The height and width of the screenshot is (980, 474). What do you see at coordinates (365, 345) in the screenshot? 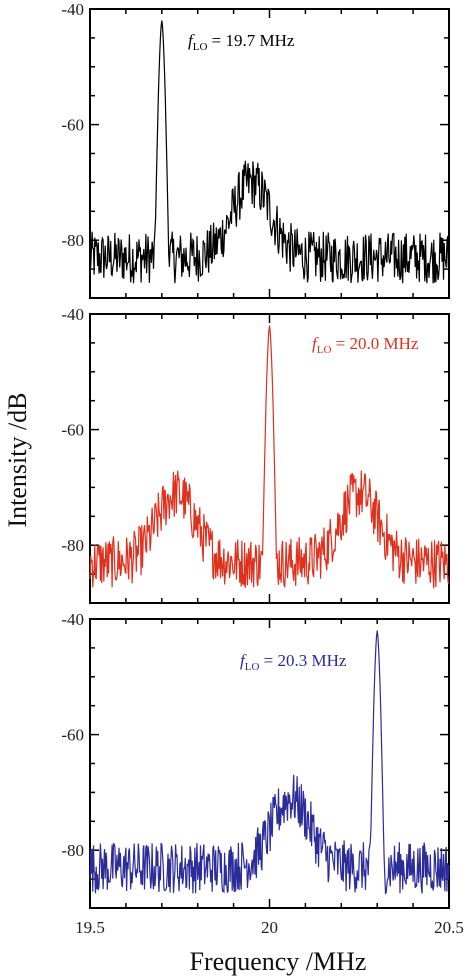
I see `lo-frequency-annotation: fLO = 20.0 MHz` at bounding box center [365, 345].